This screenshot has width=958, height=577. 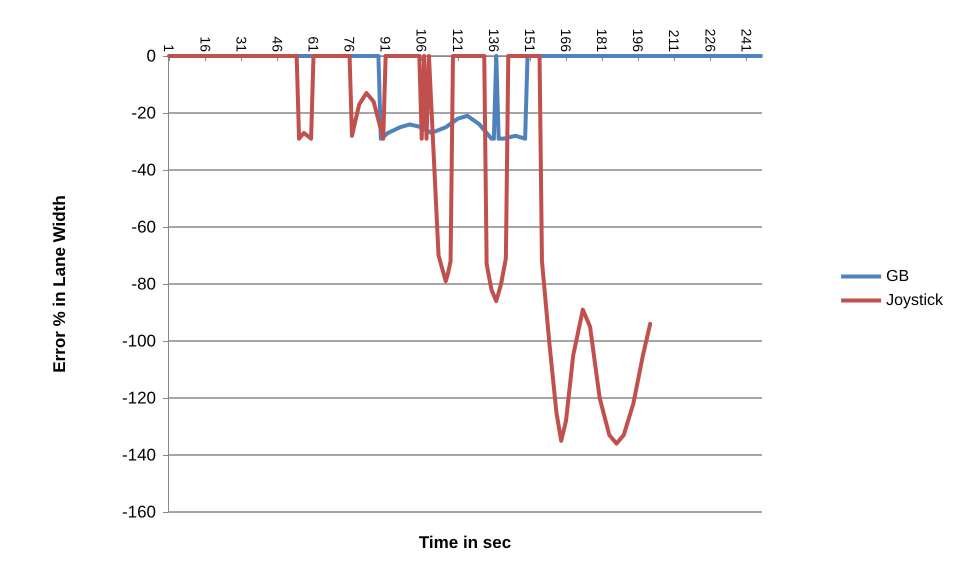 I want to click on x-tick-label: 76, so click(x=350, y=44).